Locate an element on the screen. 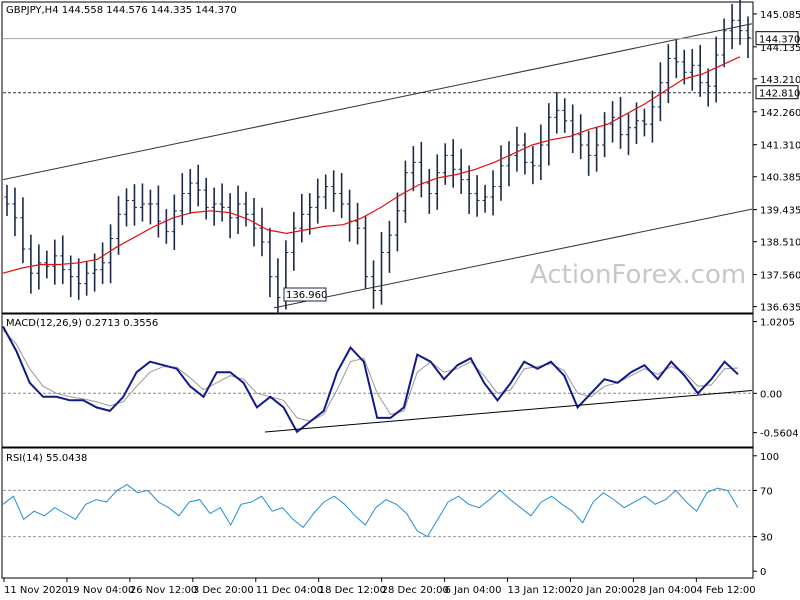 This screenshot has height=600, width=800. x-tick-label: 19 Nov 04:00 is located at coordinates (100, 590).